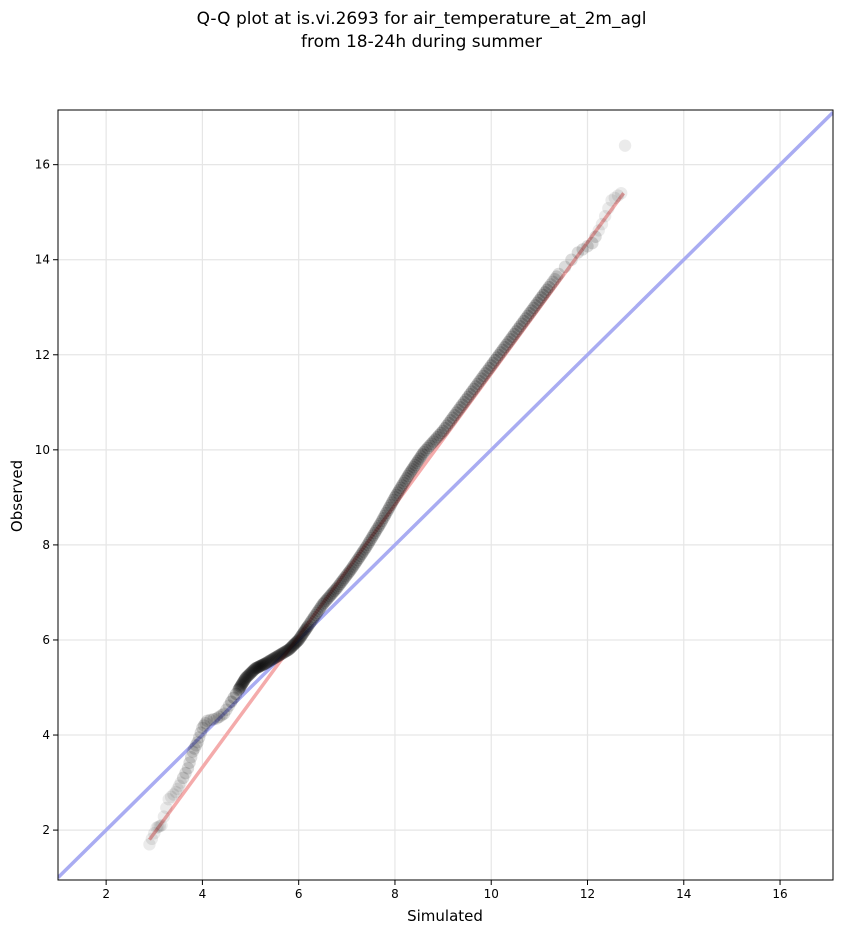 This screenshot has height=934, width=843. What do you see at coordinates (421, 42) in the screenshot?
I see `chart-title-line-2: from 18-24h during summer` at bounding box center [421, 42].